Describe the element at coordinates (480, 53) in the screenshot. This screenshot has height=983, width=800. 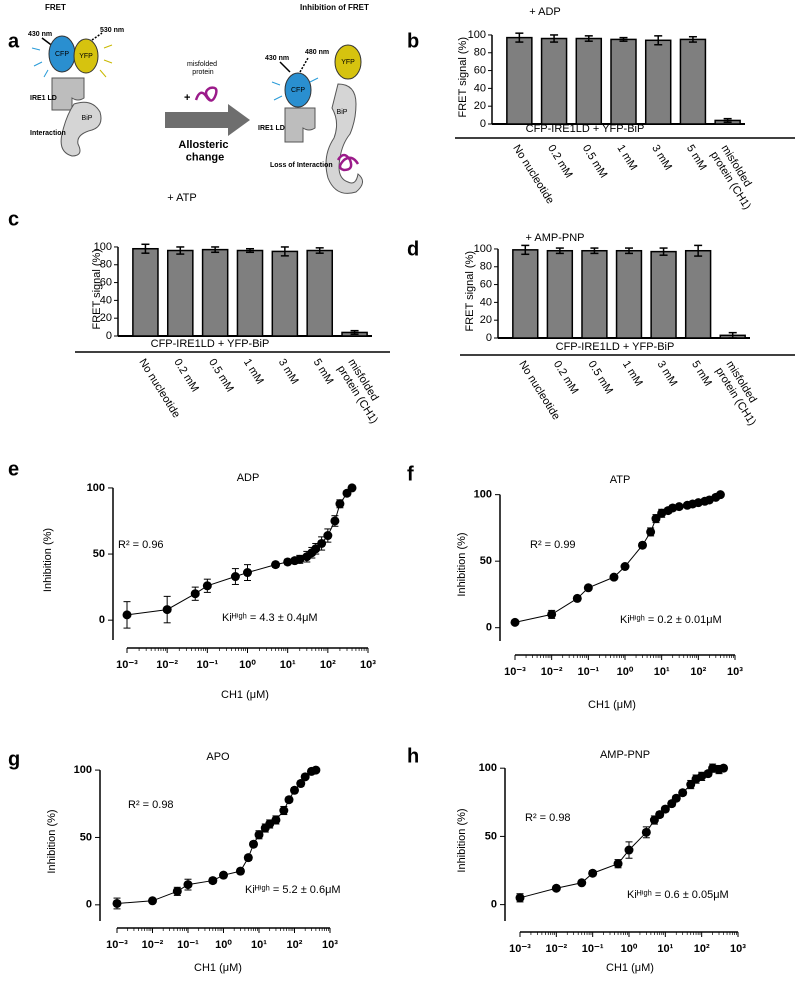
I see `y-tick-label: 80` at that location.